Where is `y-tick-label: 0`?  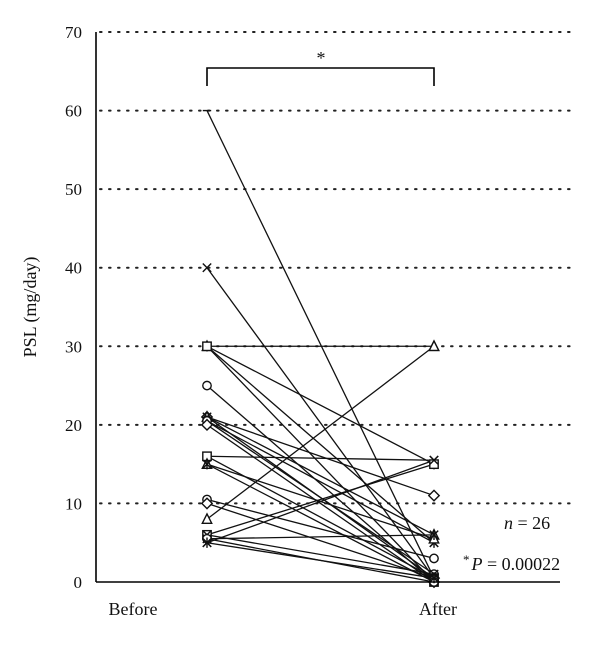 y-tick-label: 0 is located at coordinates (78, 582).